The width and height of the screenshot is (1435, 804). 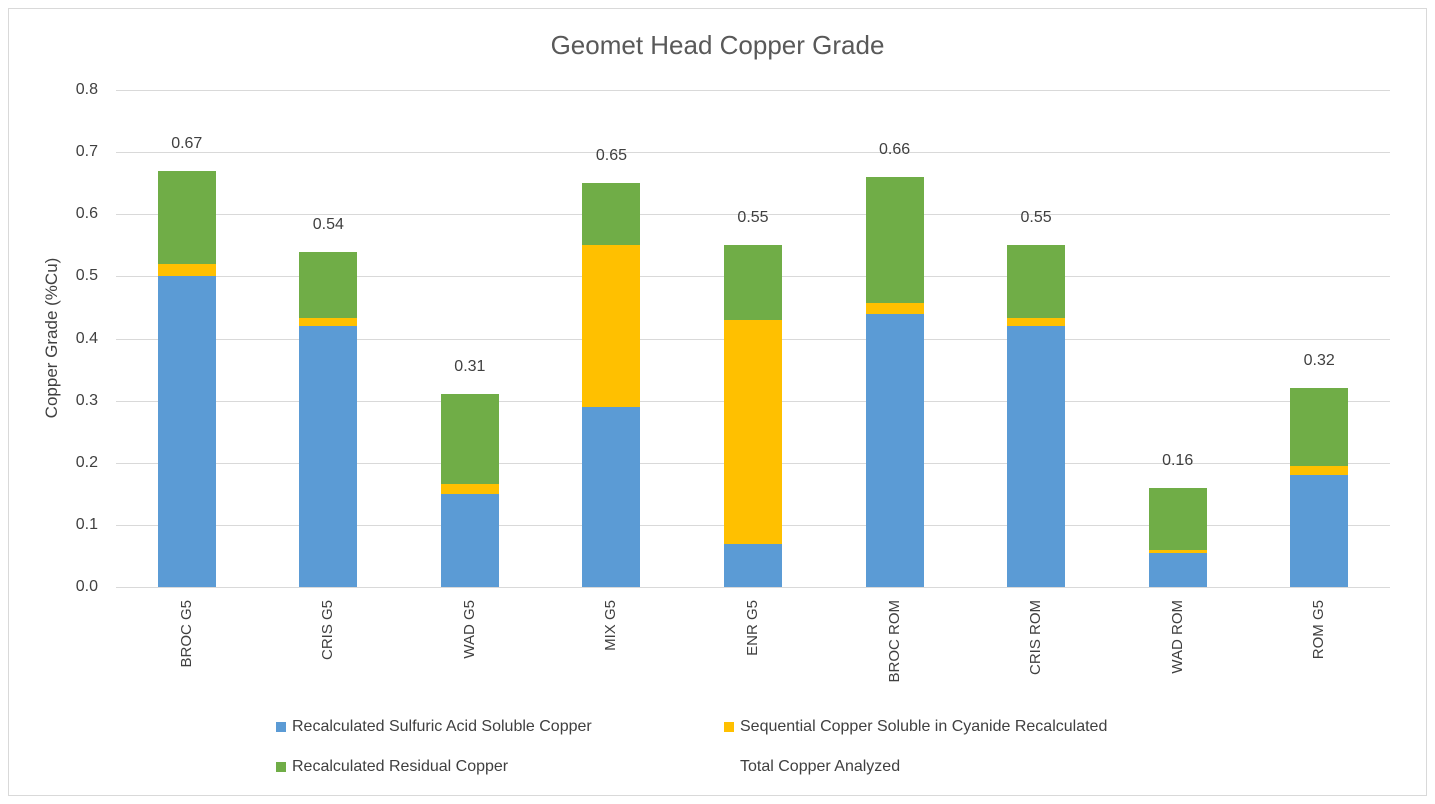 What do you see at coordinates (611, 156) in the screenshot?
I see `data-label: 0.65` at bounding box center [611, 156].